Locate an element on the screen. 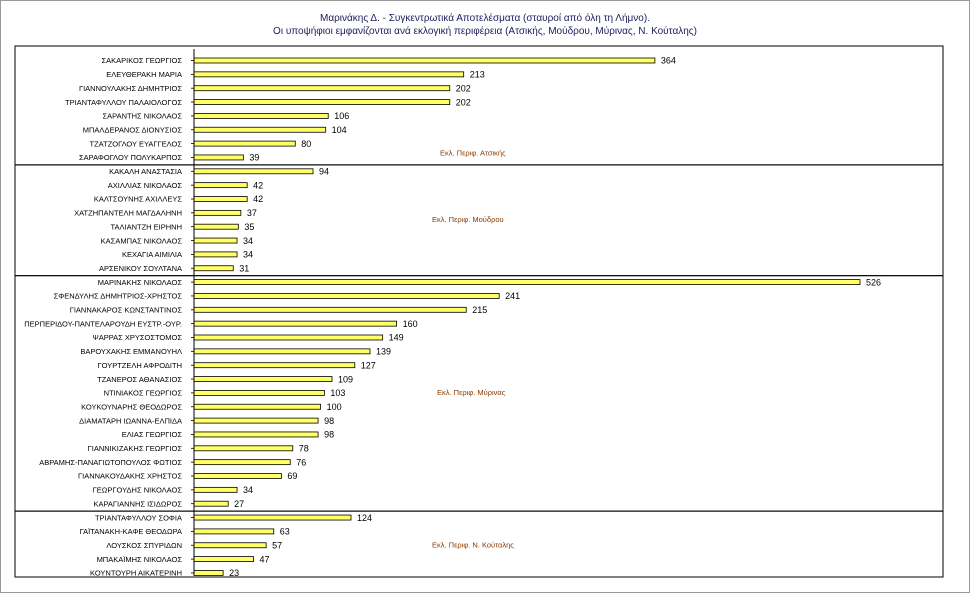 The width and height of the screenshot is (970, 593). category-label: ΨΑΡΡΑΣ ΧΡΥΣΟΣΤΟΜΟΣ is located at coordinates (137, 337).